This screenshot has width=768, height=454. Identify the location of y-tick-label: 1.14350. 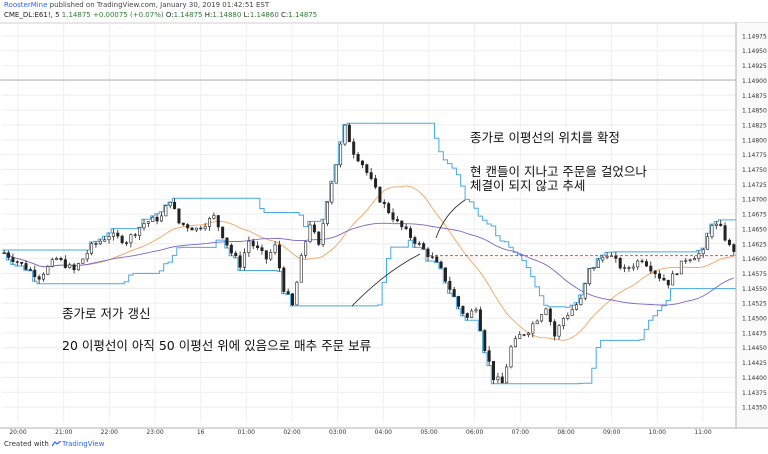
(754, 408).